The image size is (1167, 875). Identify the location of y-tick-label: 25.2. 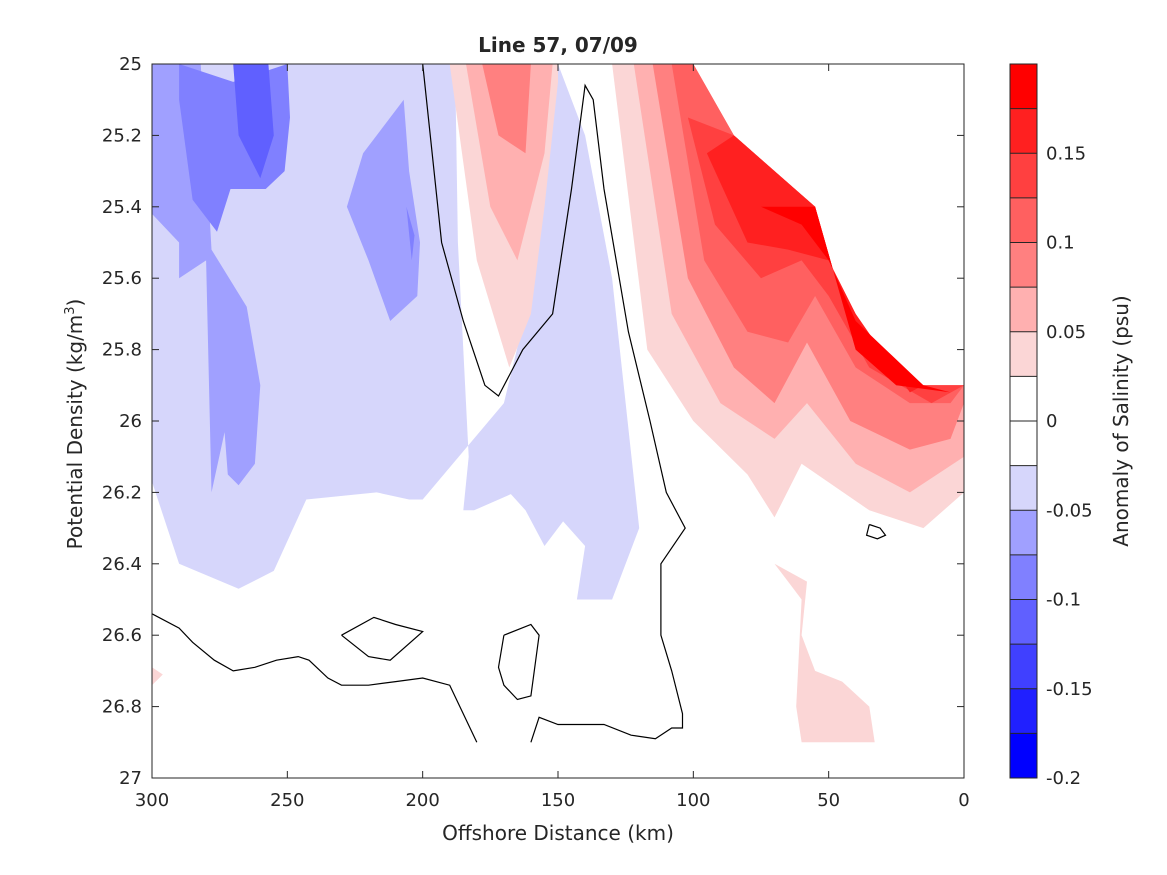
(122, 135).